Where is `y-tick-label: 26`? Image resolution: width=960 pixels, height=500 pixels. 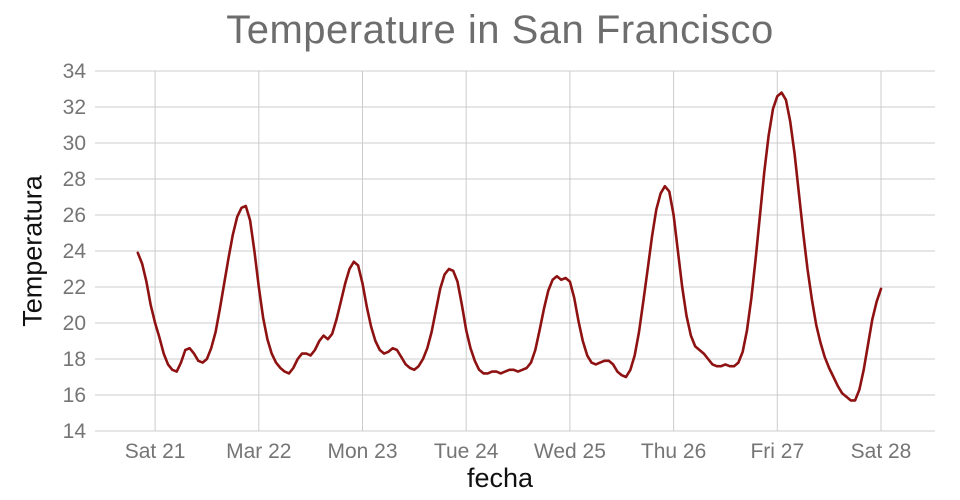
y-tick-label: 26 is located at coordinates (74, 215).